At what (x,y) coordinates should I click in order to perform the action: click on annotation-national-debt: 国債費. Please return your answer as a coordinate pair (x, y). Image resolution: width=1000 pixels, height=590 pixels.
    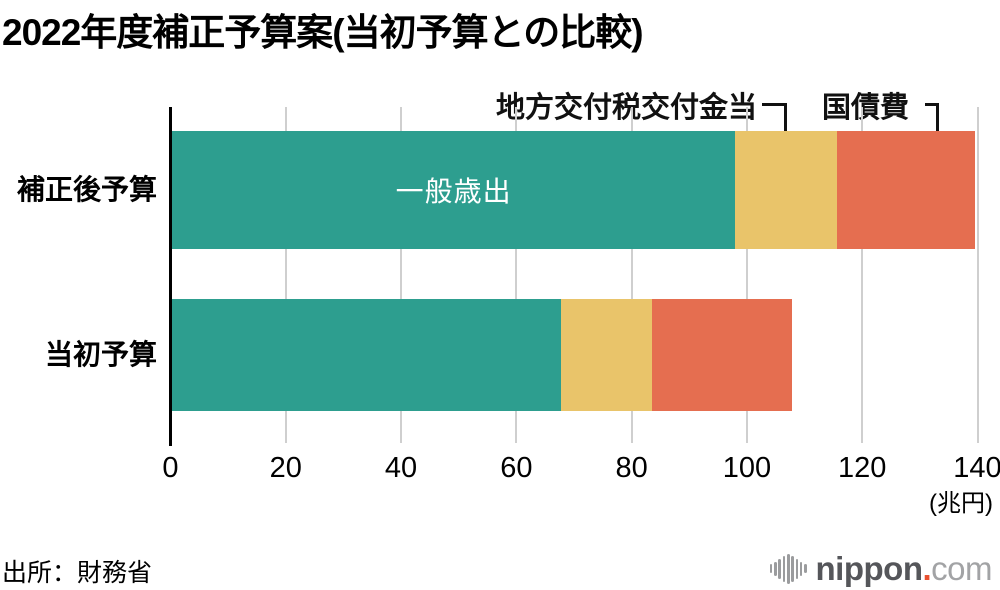
    Looking at the image, I should click on (865, 105).